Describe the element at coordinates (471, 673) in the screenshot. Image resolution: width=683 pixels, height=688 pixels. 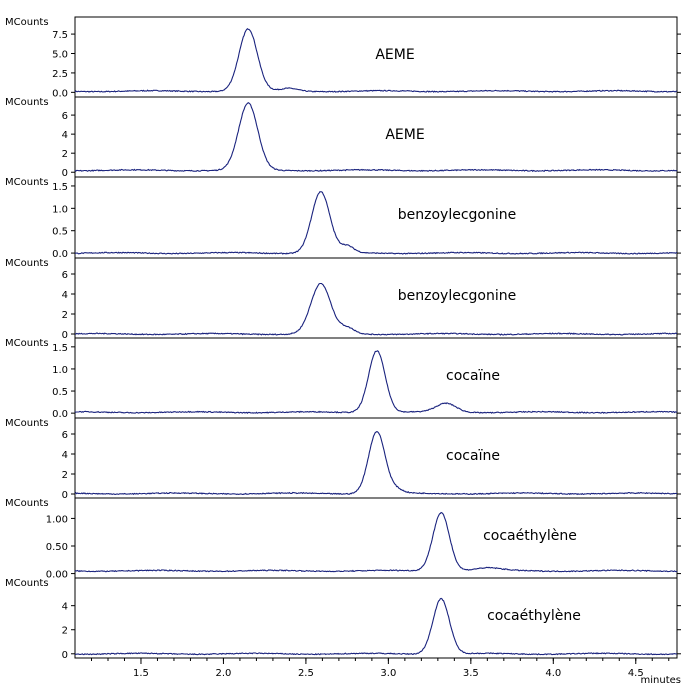
I see `x-tick-label: 3.5` at that location.